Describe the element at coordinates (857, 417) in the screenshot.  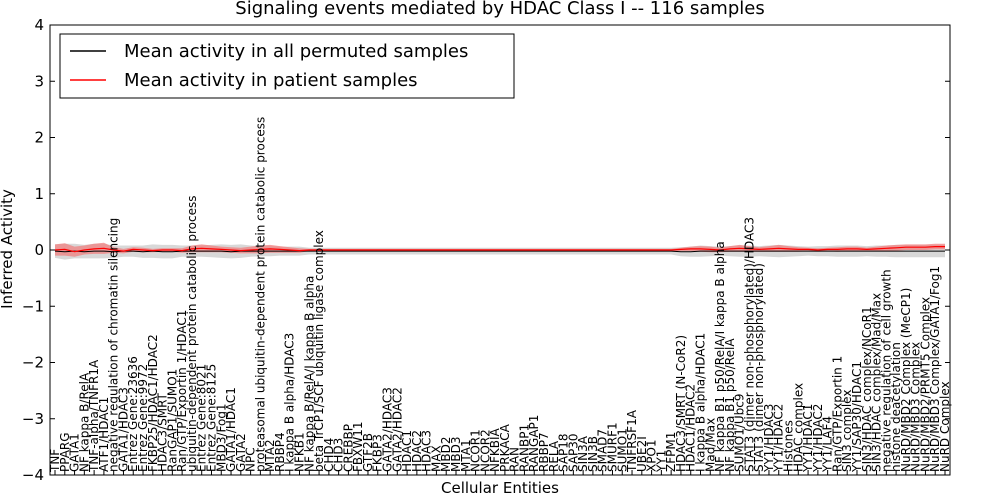
I see `x-tick-label: YY1/SAP30/HDAC1` at that location.